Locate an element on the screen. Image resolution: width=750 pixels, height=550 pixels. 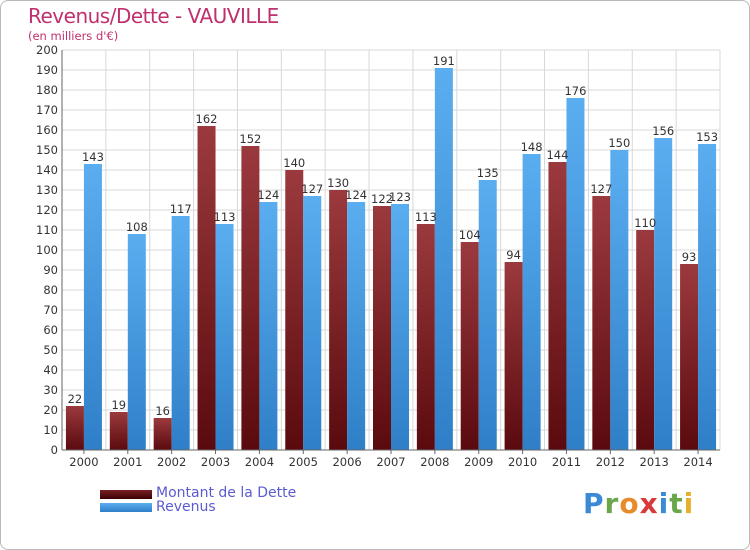
data-label: 93 is located at coordinates (689, 257).